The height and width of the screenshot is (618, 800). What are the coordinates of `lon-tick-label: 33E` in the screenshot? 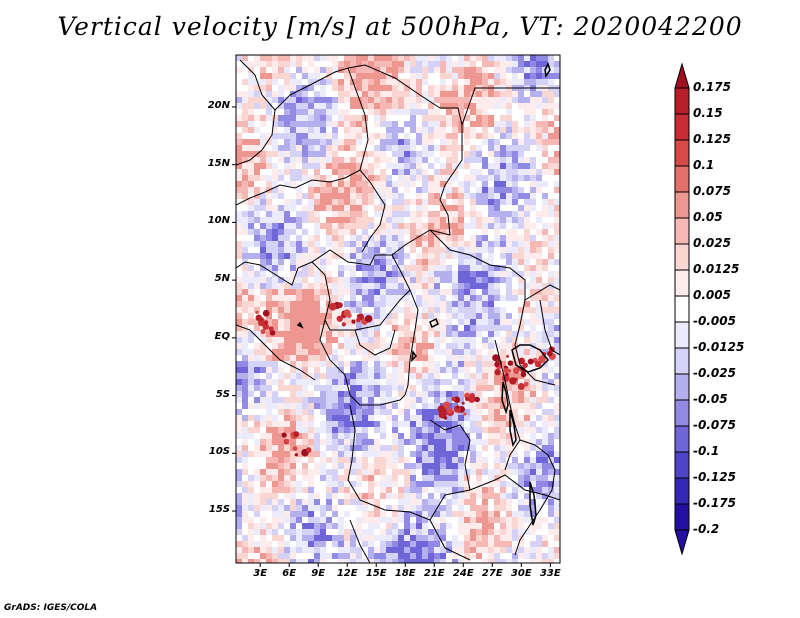 It's located at (550, 573).